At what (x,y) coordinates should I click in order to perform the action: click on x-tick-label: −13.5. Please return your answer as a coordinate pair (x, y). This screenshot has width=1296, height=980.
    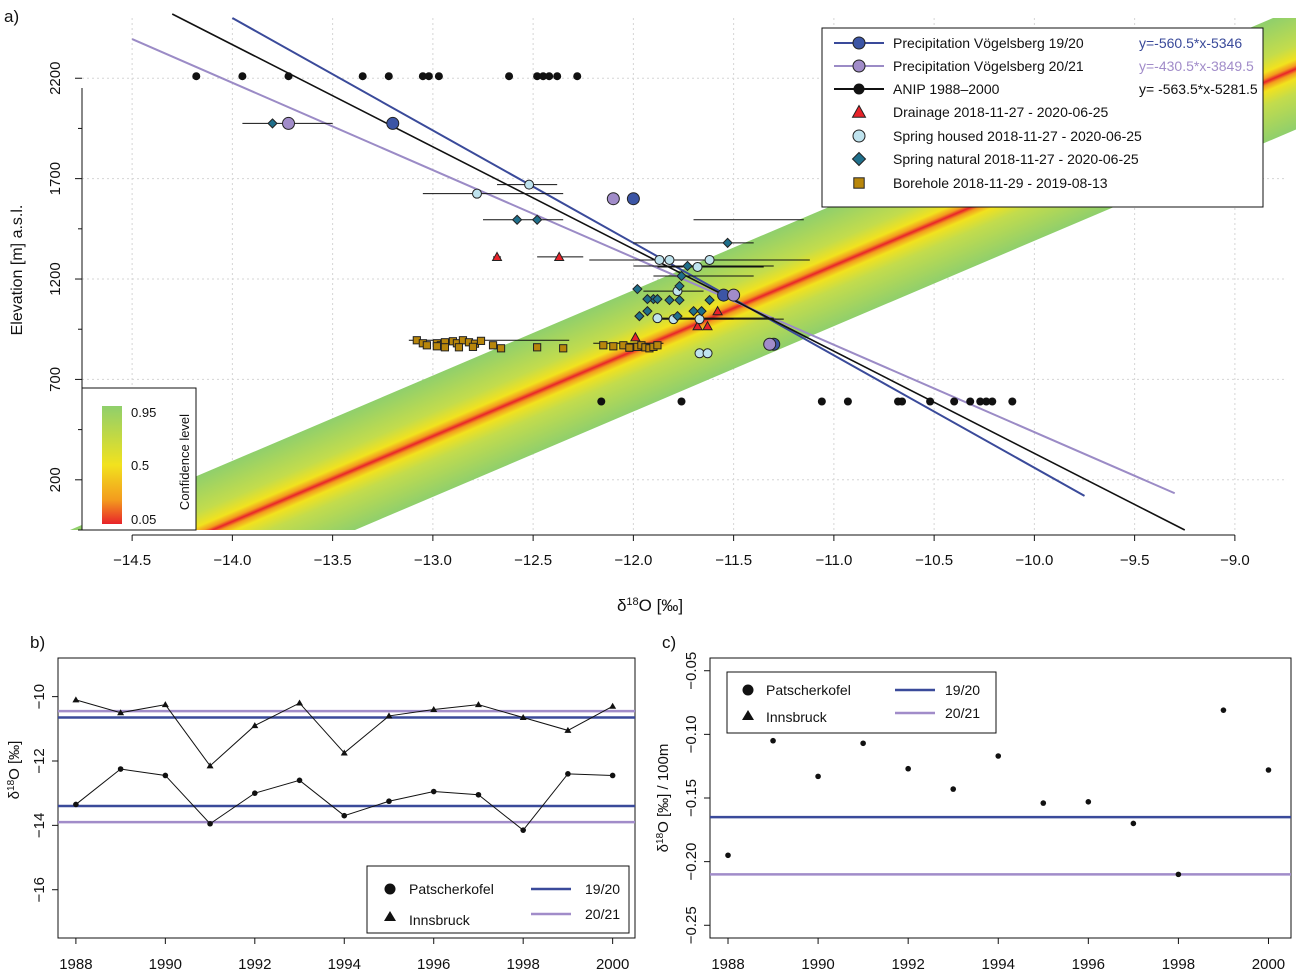
    Looking at the image, I should click on (333, 560).